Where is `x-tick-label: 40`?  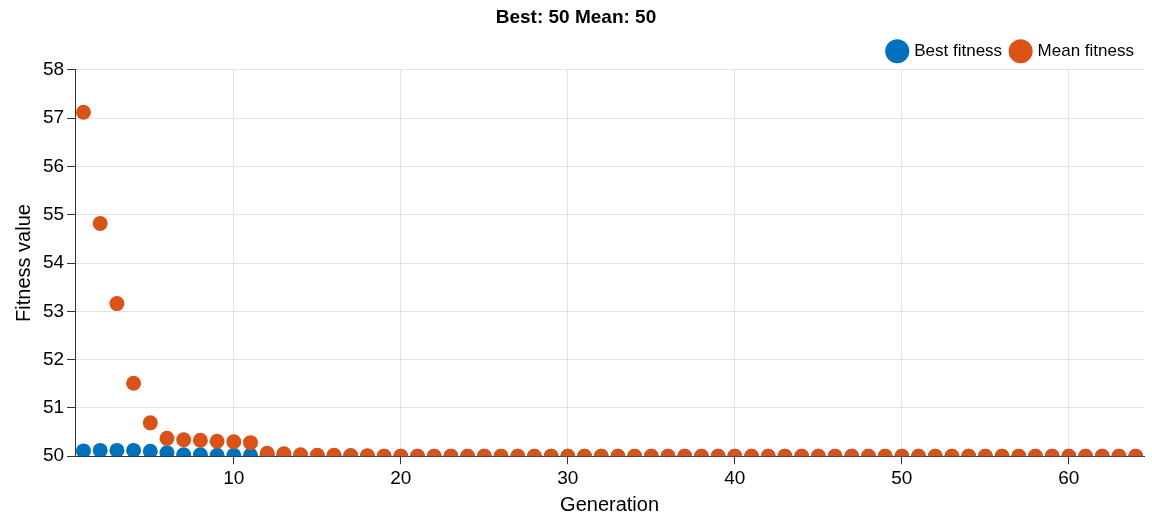 x-tick-label: 40 is located at coordinates (735, 477).